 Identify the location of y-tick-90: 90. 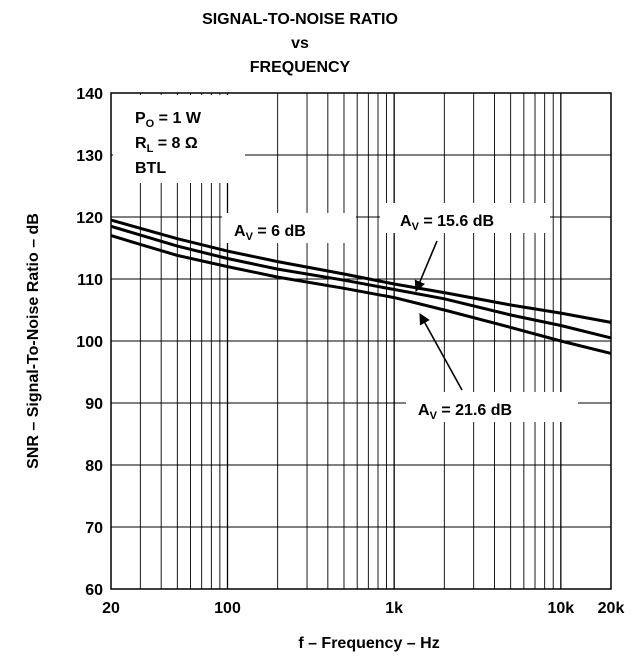
(94, 404).